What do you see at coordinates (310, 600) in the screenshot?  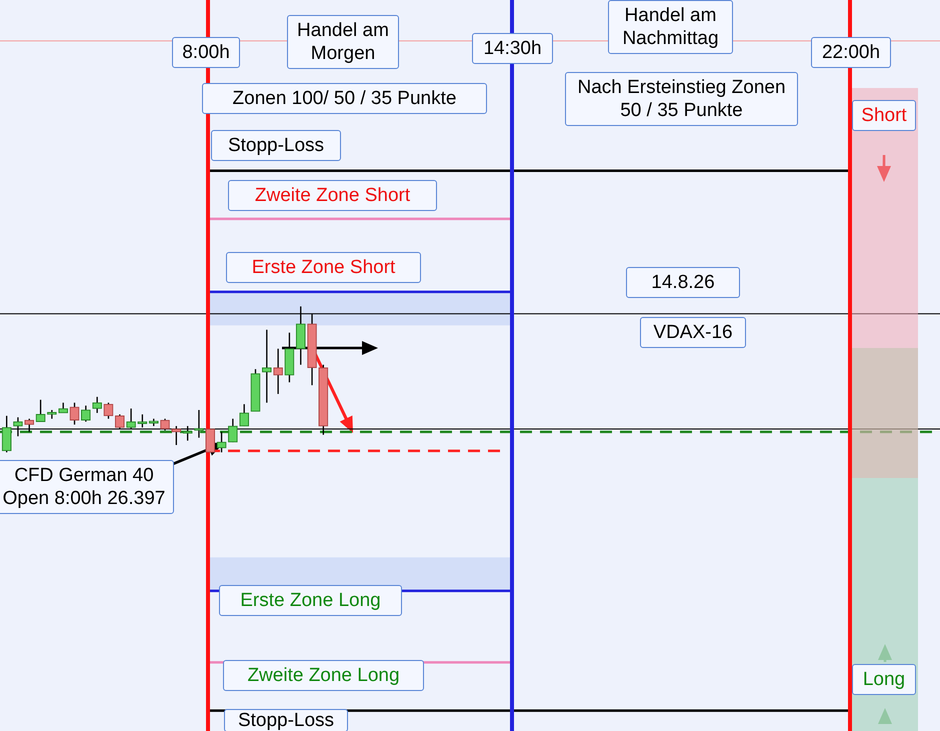 I see `ref-line-label: Erste Zone Long` at bounding box center [310, 600].